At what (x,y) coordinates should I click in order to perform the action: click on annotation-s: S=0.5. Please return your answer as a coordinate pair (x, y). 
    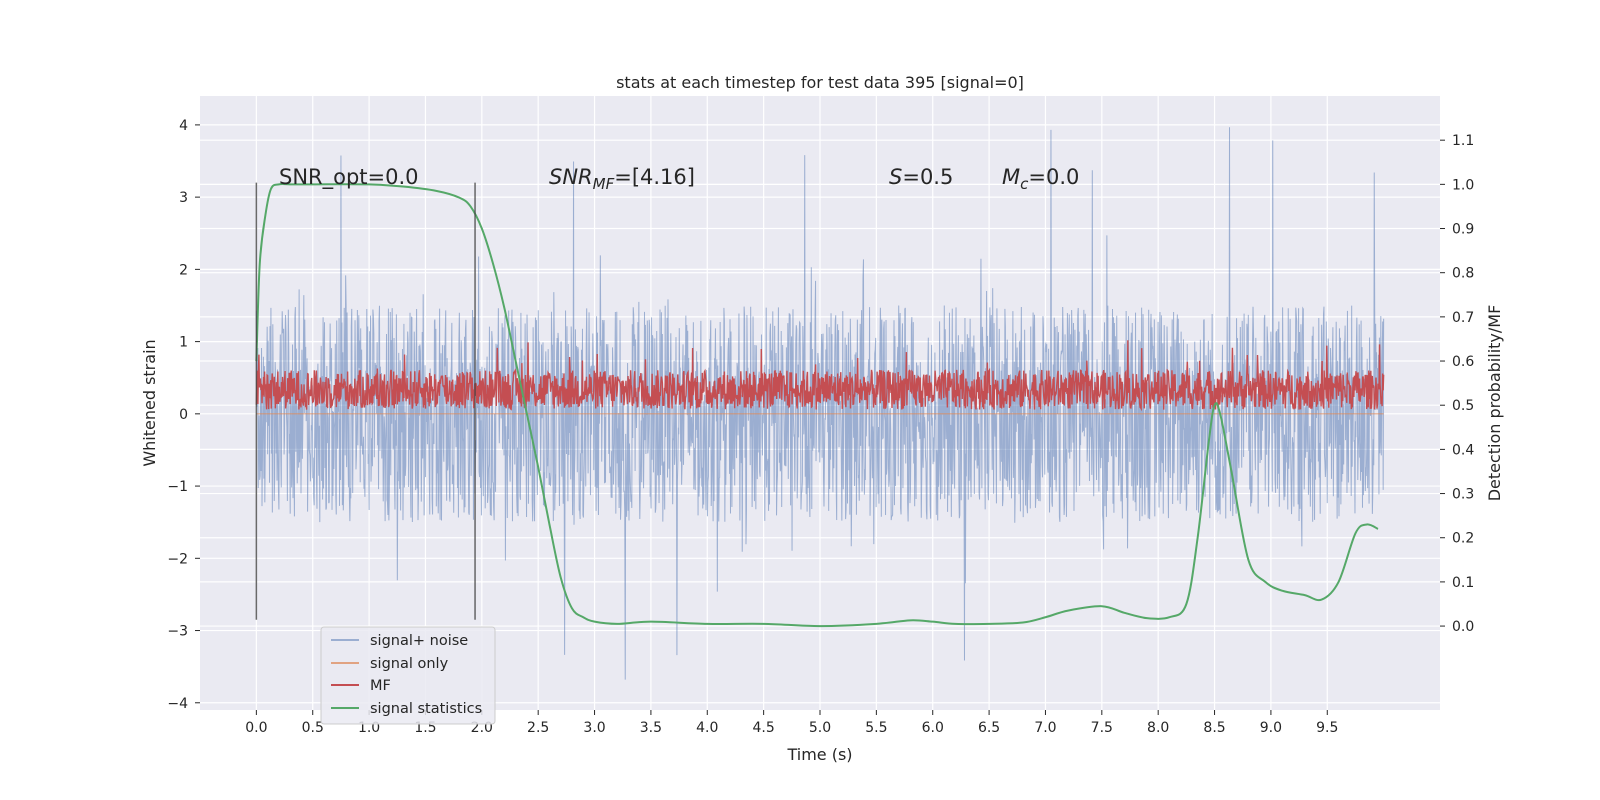
    Looking at the image, I should click on (921, 177).